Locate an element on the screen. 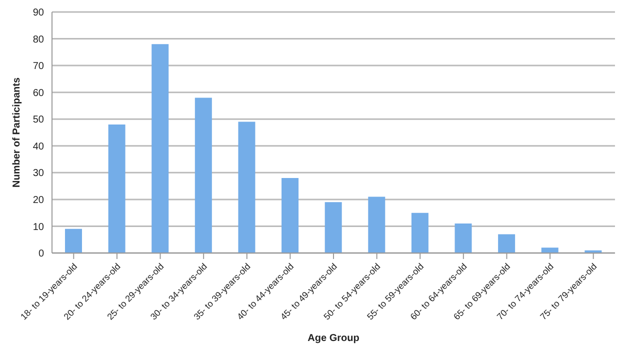 The image size is (621, 347). y-tick-label: 20 is located at coordinates (38, 200).